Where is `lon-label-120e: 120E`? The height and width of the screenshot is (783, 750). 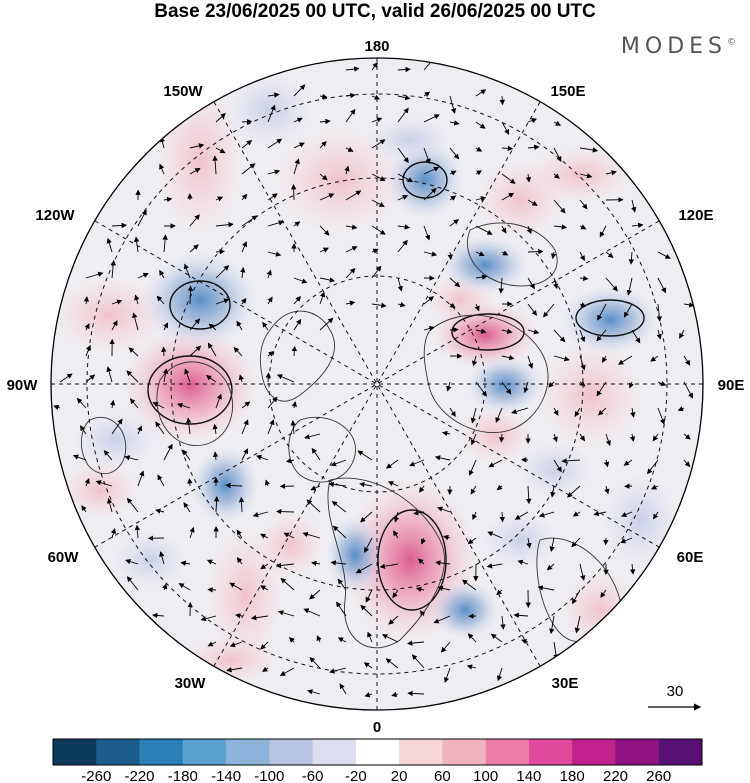
lon-label-120e: 120E is located at coordinates (695, 215).